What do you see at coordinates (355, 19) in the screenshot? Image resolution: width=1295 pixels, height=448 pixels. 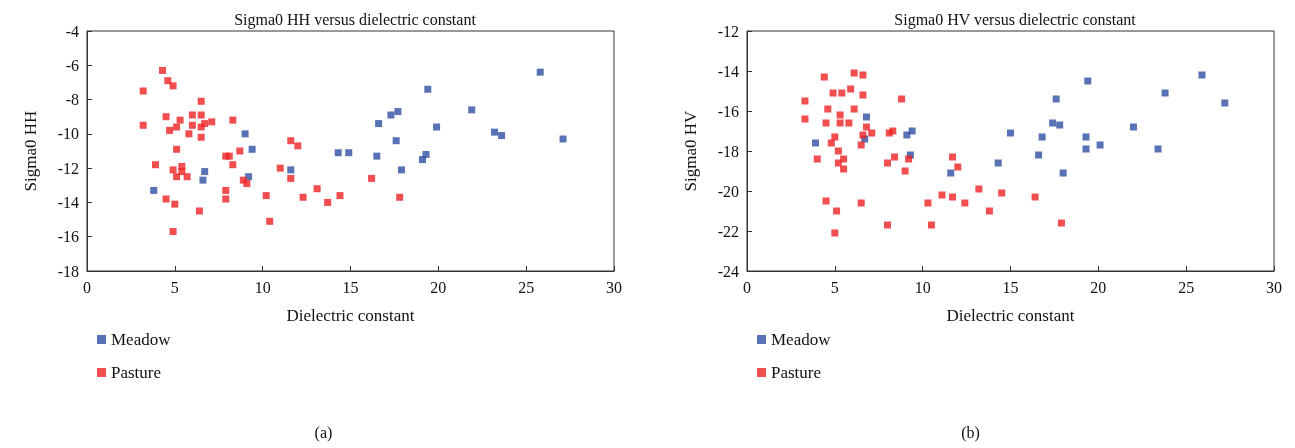 I see `chart-title: Sigma0 HH versus dielectric constant` at bounding box center [355, 19].